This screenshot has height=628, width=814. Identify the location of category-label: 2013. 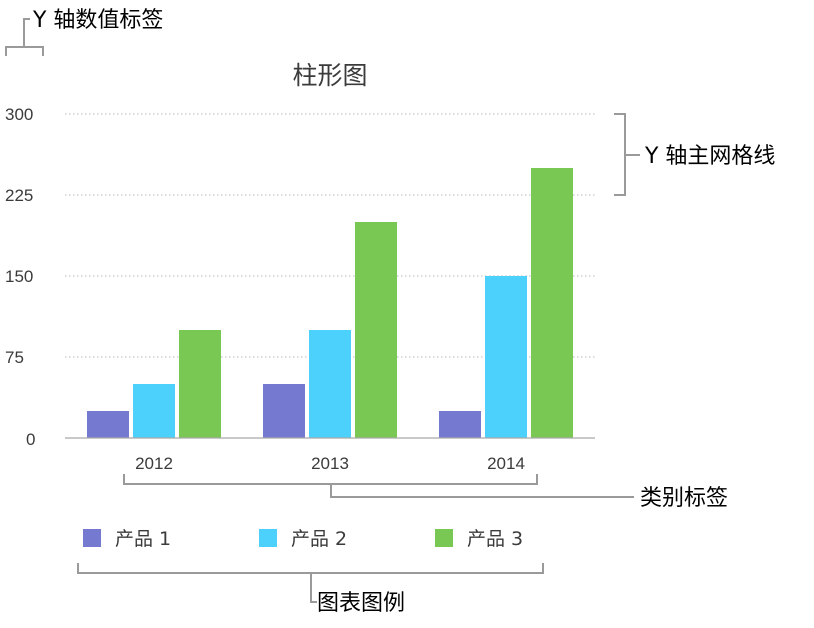
(330, 463).